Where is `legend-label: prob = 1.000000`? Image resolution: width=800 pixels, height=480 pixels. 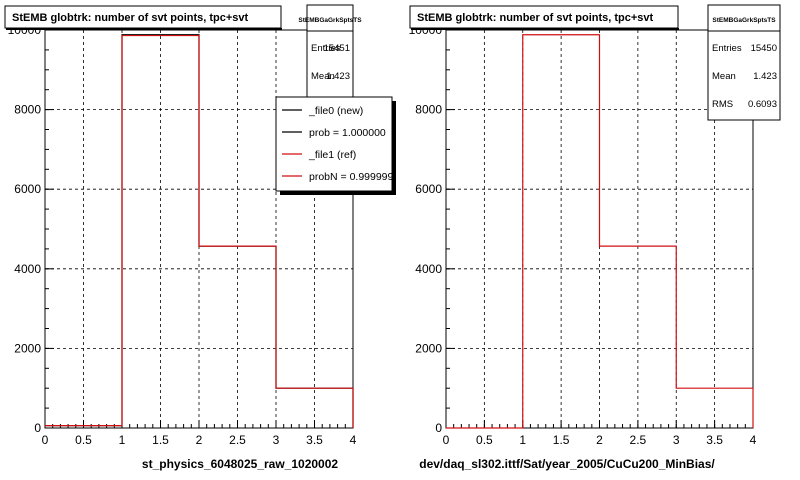
legend-label: prob = 1.000000 is located at coordinates (347, 133).